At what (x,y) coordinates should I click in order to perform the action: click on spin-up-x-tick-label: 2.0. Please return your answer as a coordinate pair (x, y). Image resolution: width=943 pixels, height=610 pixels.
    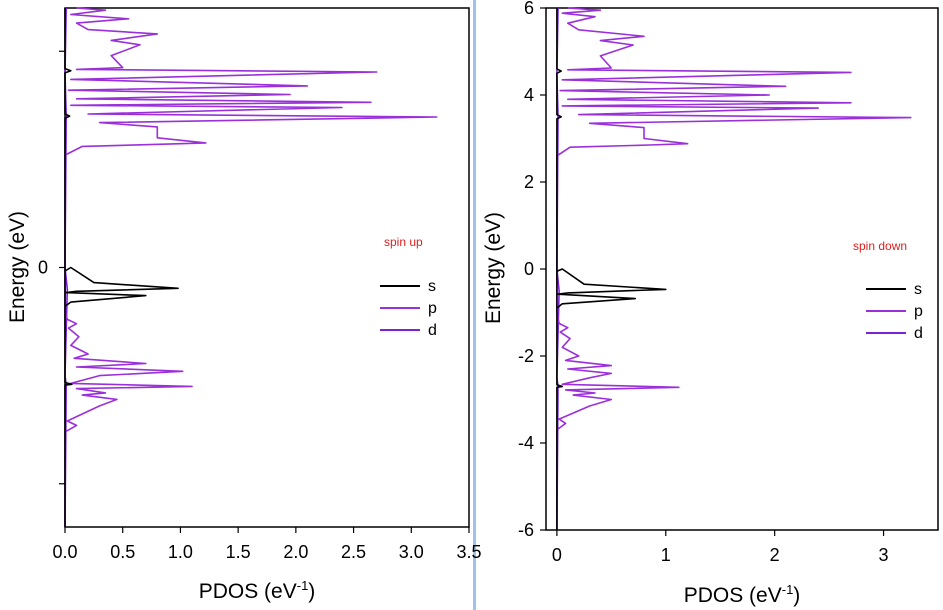
    Looking at the image, I should click on (295, 552).